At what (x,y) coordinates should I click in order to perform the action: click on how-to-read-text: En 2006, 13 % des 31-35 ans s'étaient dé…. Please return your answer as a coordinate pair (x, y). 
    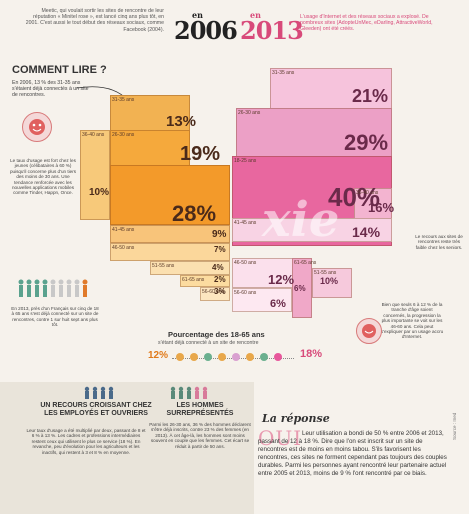
    Looking at the image, I should click on (50, 89).